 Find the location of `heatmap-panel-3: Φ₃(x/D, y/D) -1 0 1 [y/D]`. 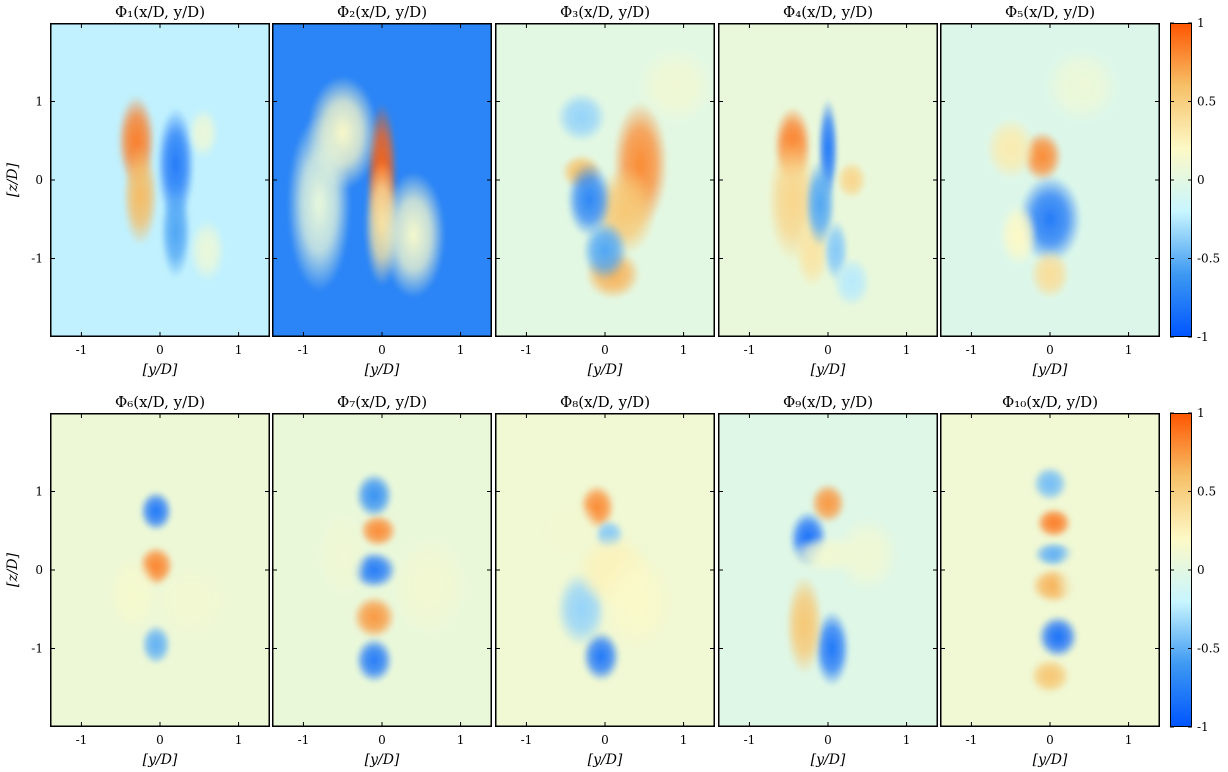

heatmap-panel-3: Φ₃(x/D, y/D) -1 0 1 [y/D] is located at coordinates (605, 190).